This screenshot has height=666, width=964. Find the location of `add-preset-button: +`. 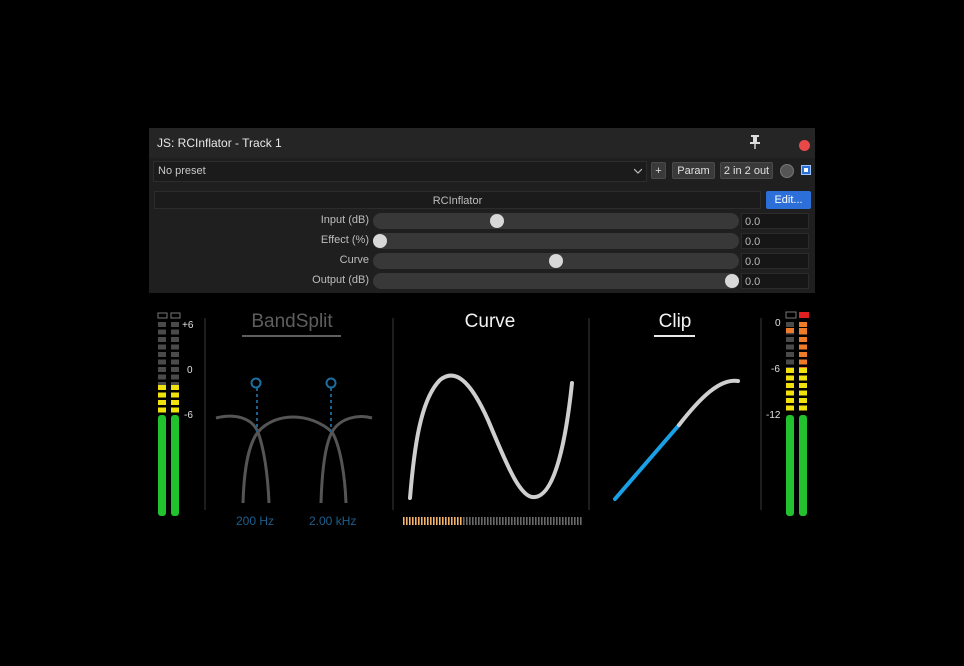

add-preset-button: + is located at coordinates (658, 170).